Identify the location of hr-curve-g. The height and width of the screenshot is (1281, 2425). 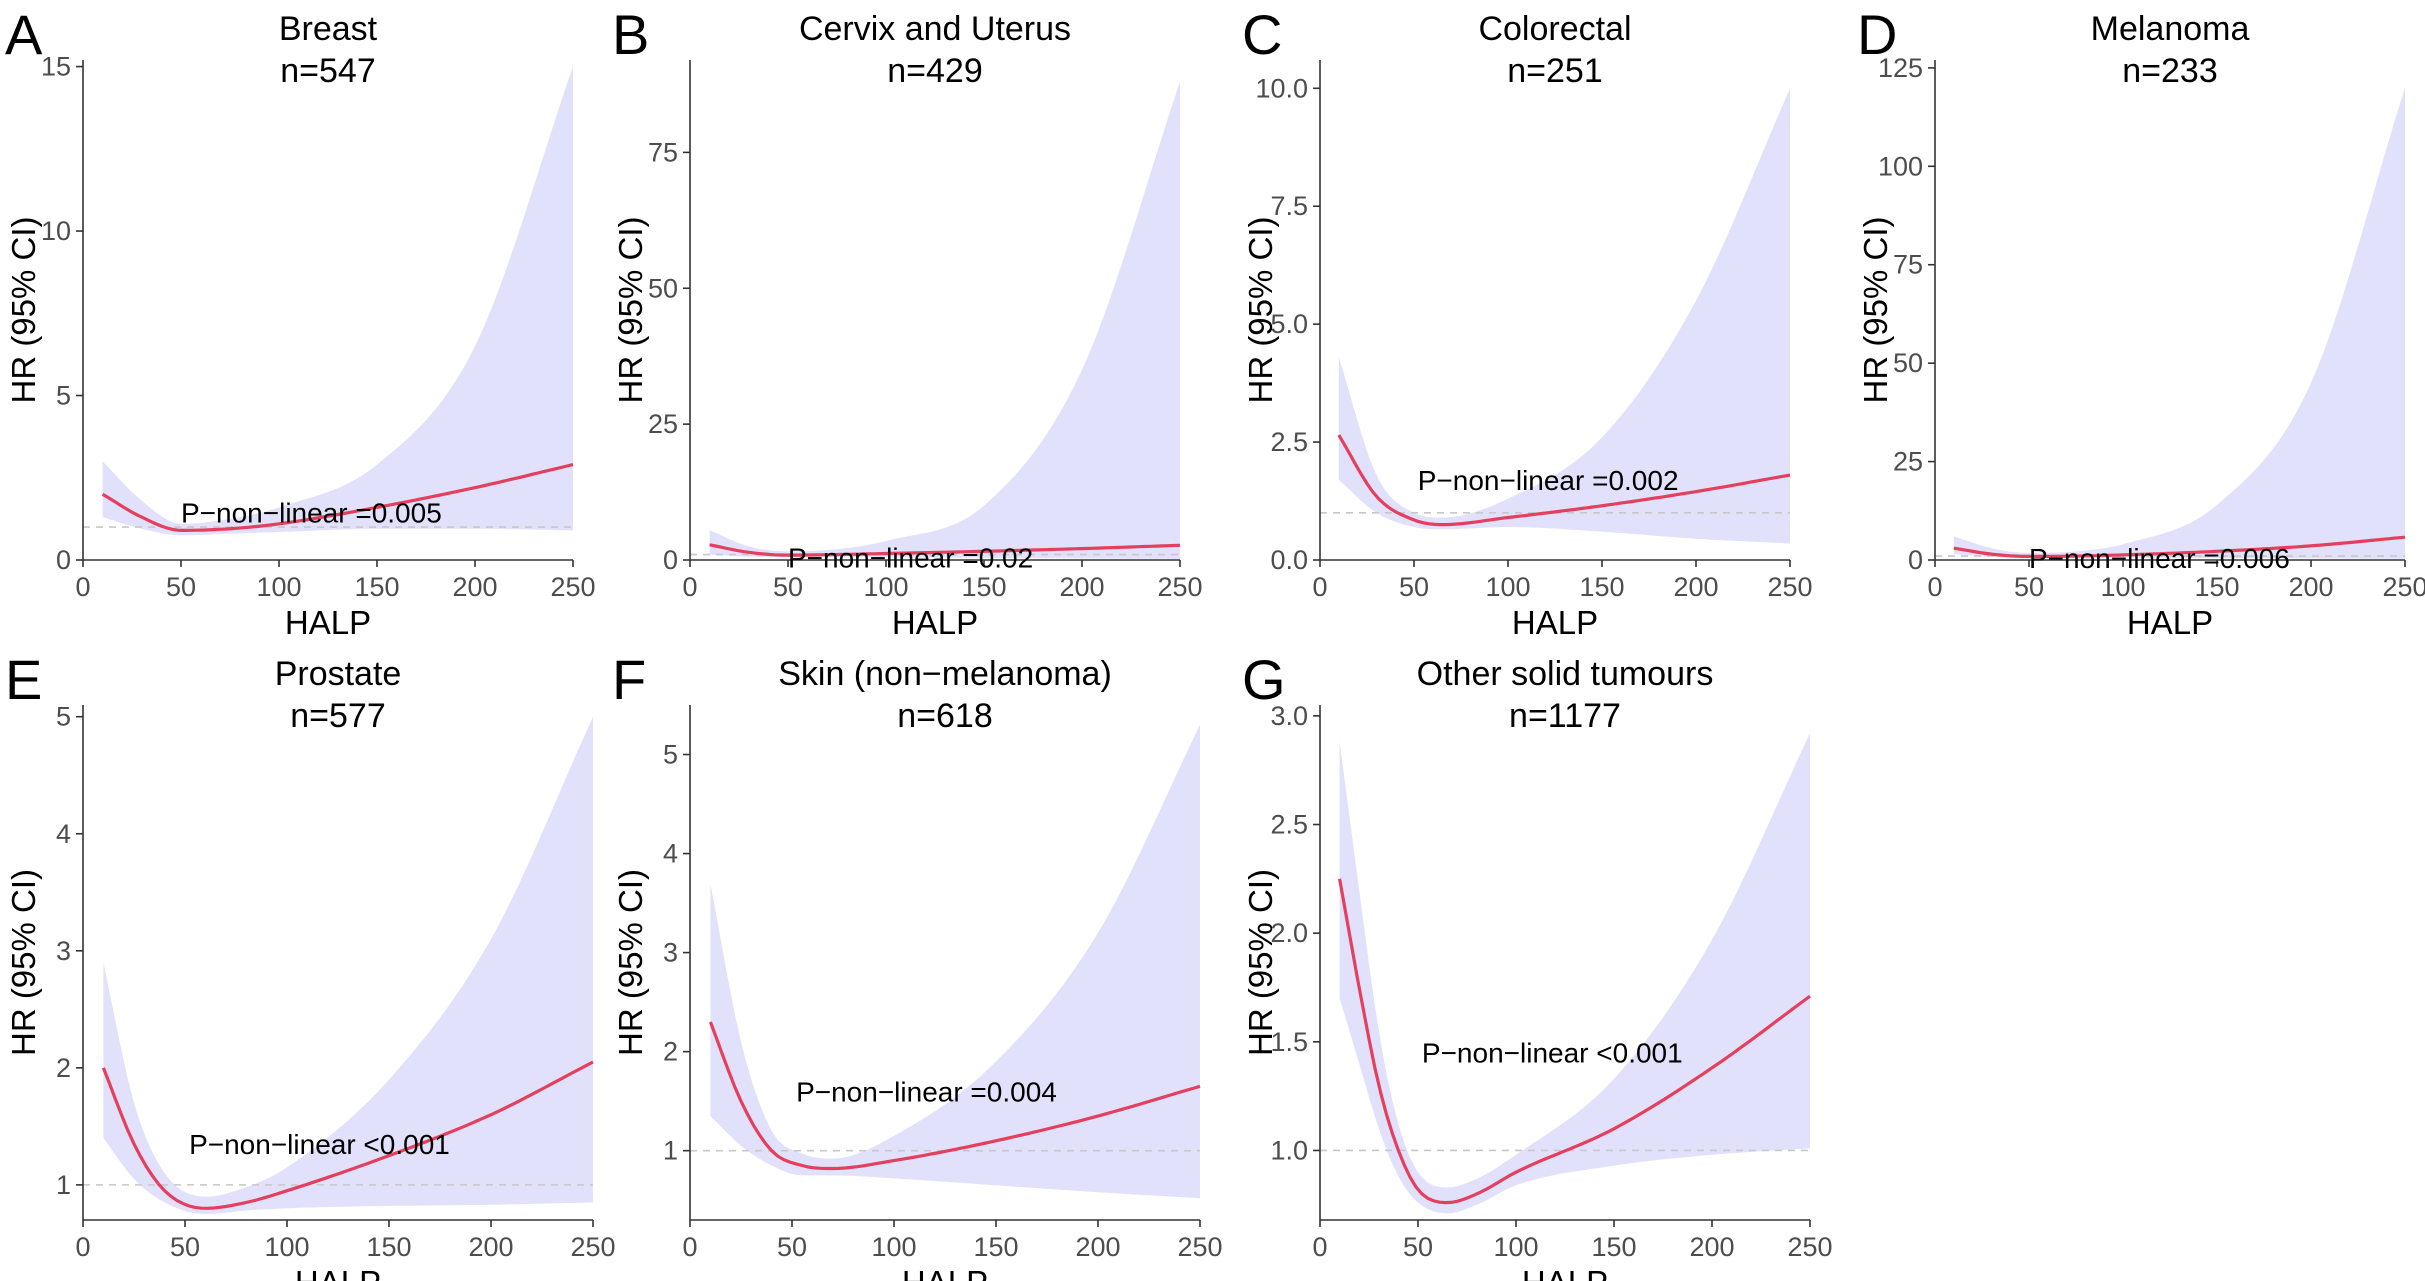
(1574, 1041).